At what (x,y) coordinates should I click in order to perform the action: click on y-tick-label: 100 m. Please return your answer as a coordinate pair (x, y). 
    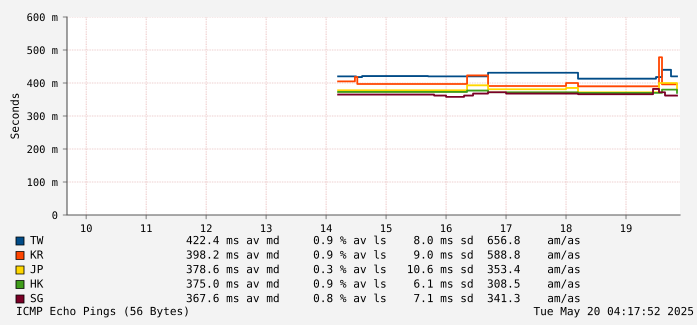
    Looking at the image, I should click on (43, 182).